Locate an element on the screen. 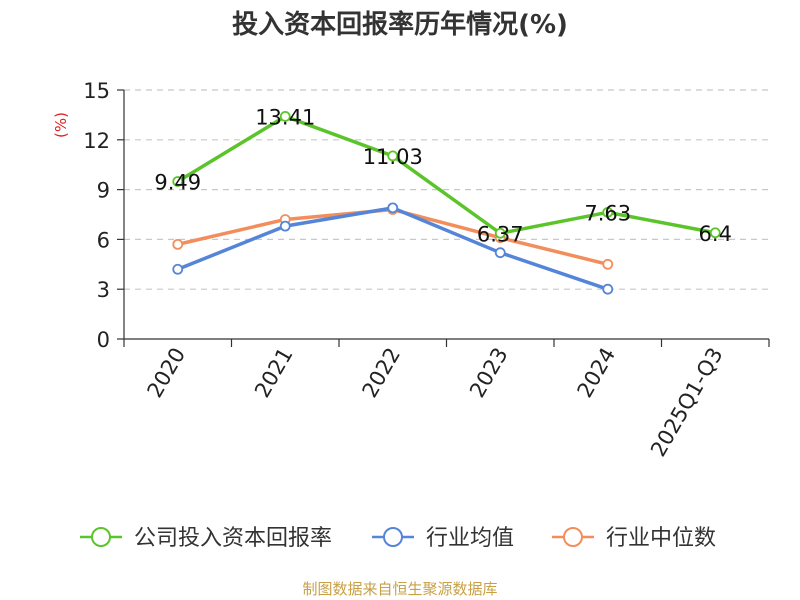 This screenshot has height=600, width=800. x-tick-label: 2025Q1-Q3 is located at coordinates (687, 402).